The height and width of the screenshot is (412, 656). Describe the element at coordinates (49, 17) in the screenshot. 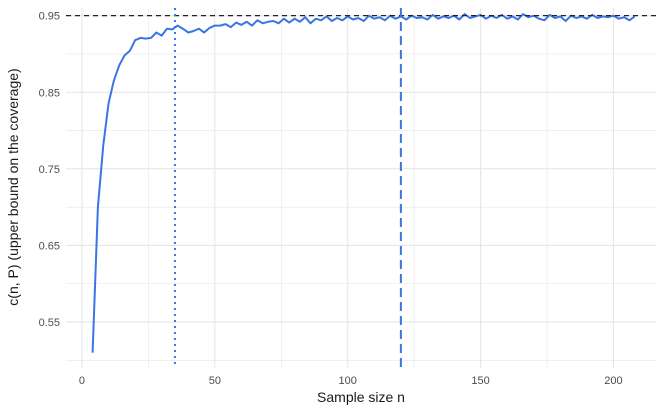

I see `y-tick-label: 0.95` at that location.